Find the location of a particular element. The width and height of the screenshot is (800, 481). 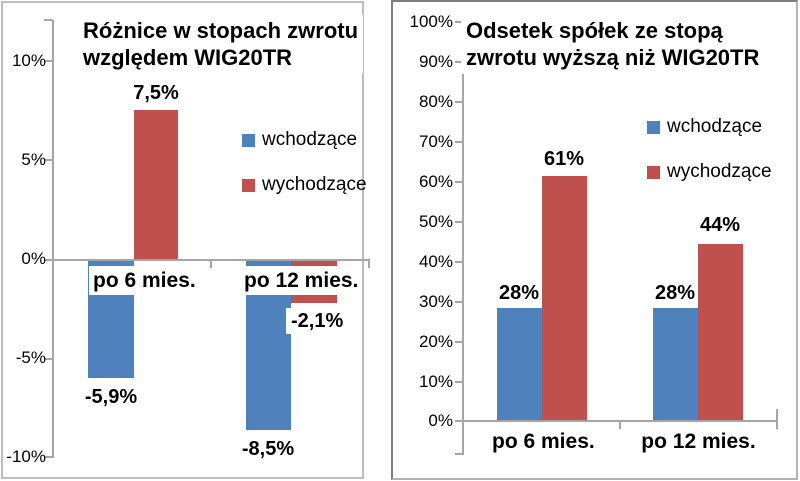

data-label-61: 61% is located at coordinates (564, 159).